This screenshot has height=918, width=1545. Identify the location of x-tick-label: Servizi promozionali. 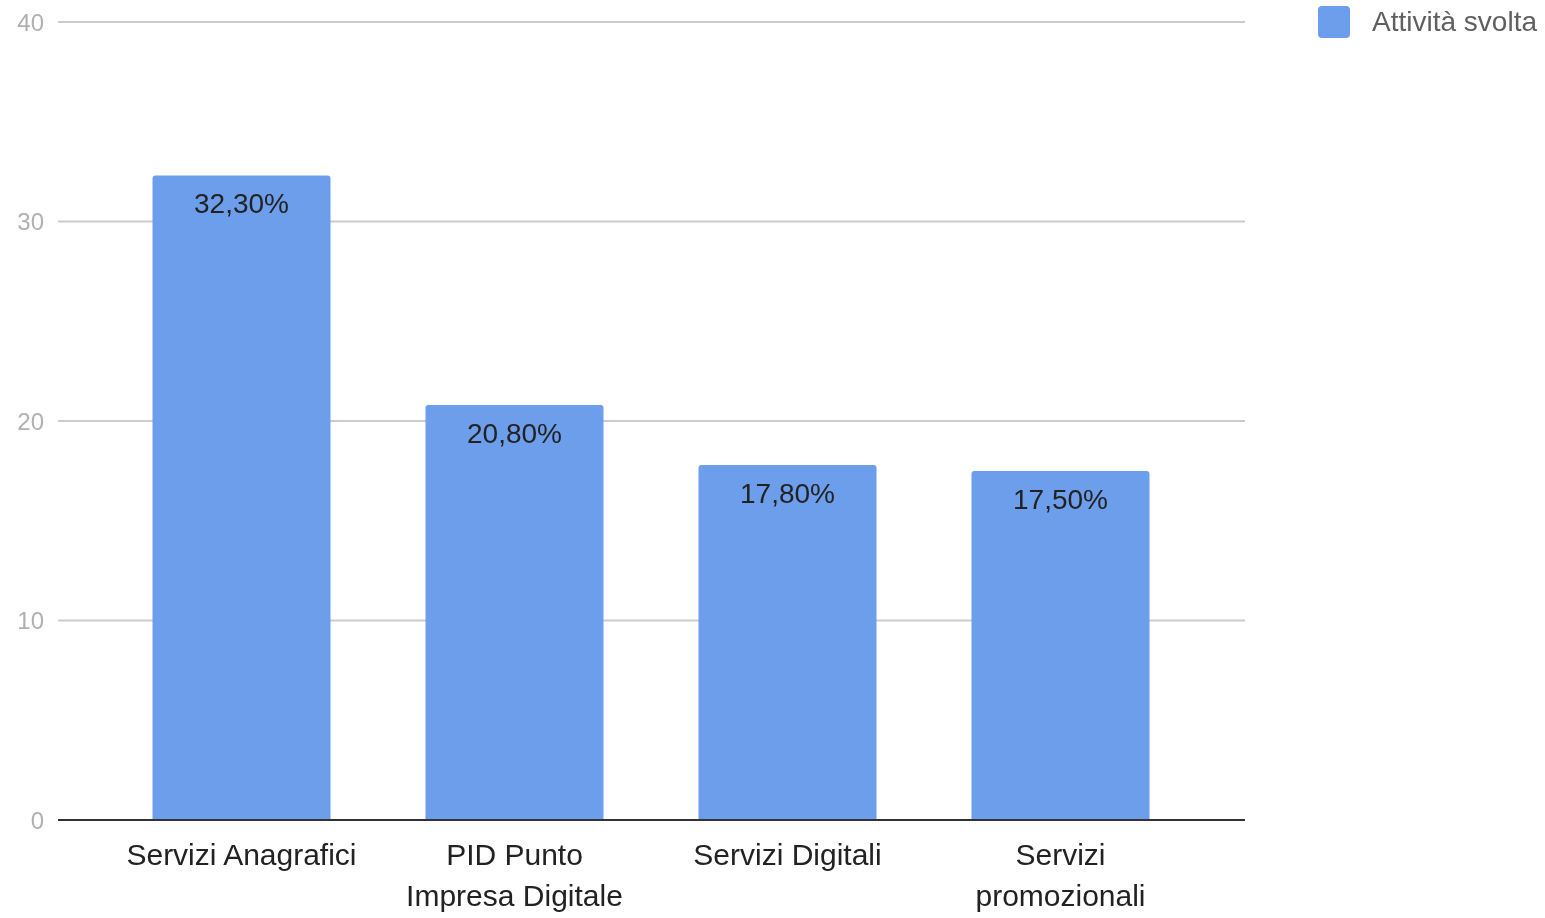
(1060, 875).